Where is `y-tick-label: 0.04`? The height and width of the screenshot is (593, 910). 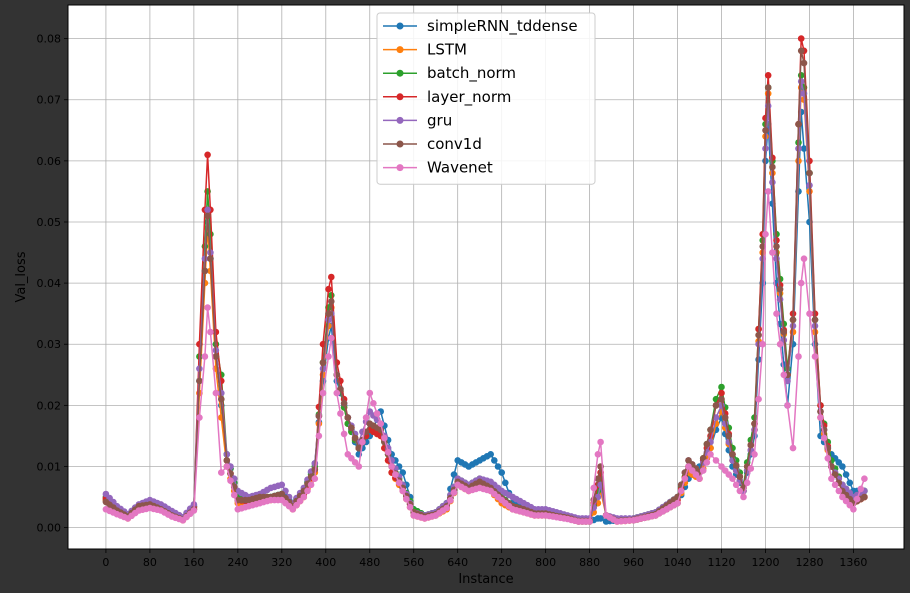
y-tick-label: 0.04 is located at coordinates (49, 283).